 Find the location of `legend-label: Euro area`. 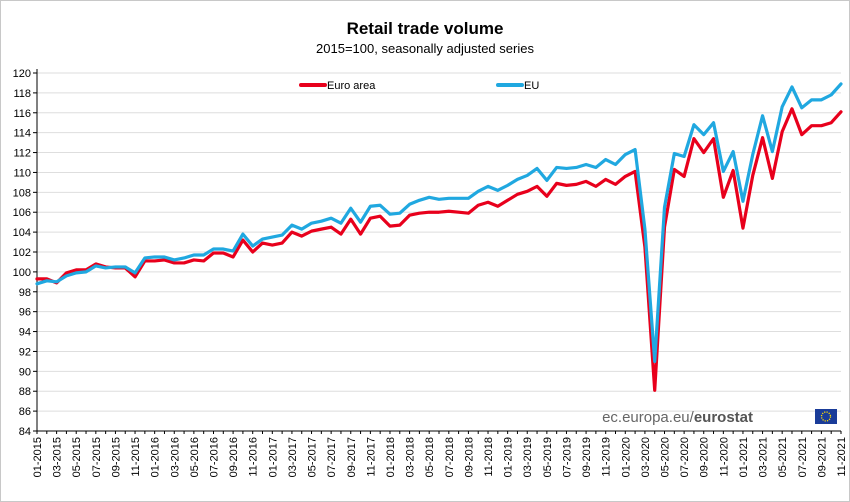

legend-label: Euro area is located at coordinates (351, 86).